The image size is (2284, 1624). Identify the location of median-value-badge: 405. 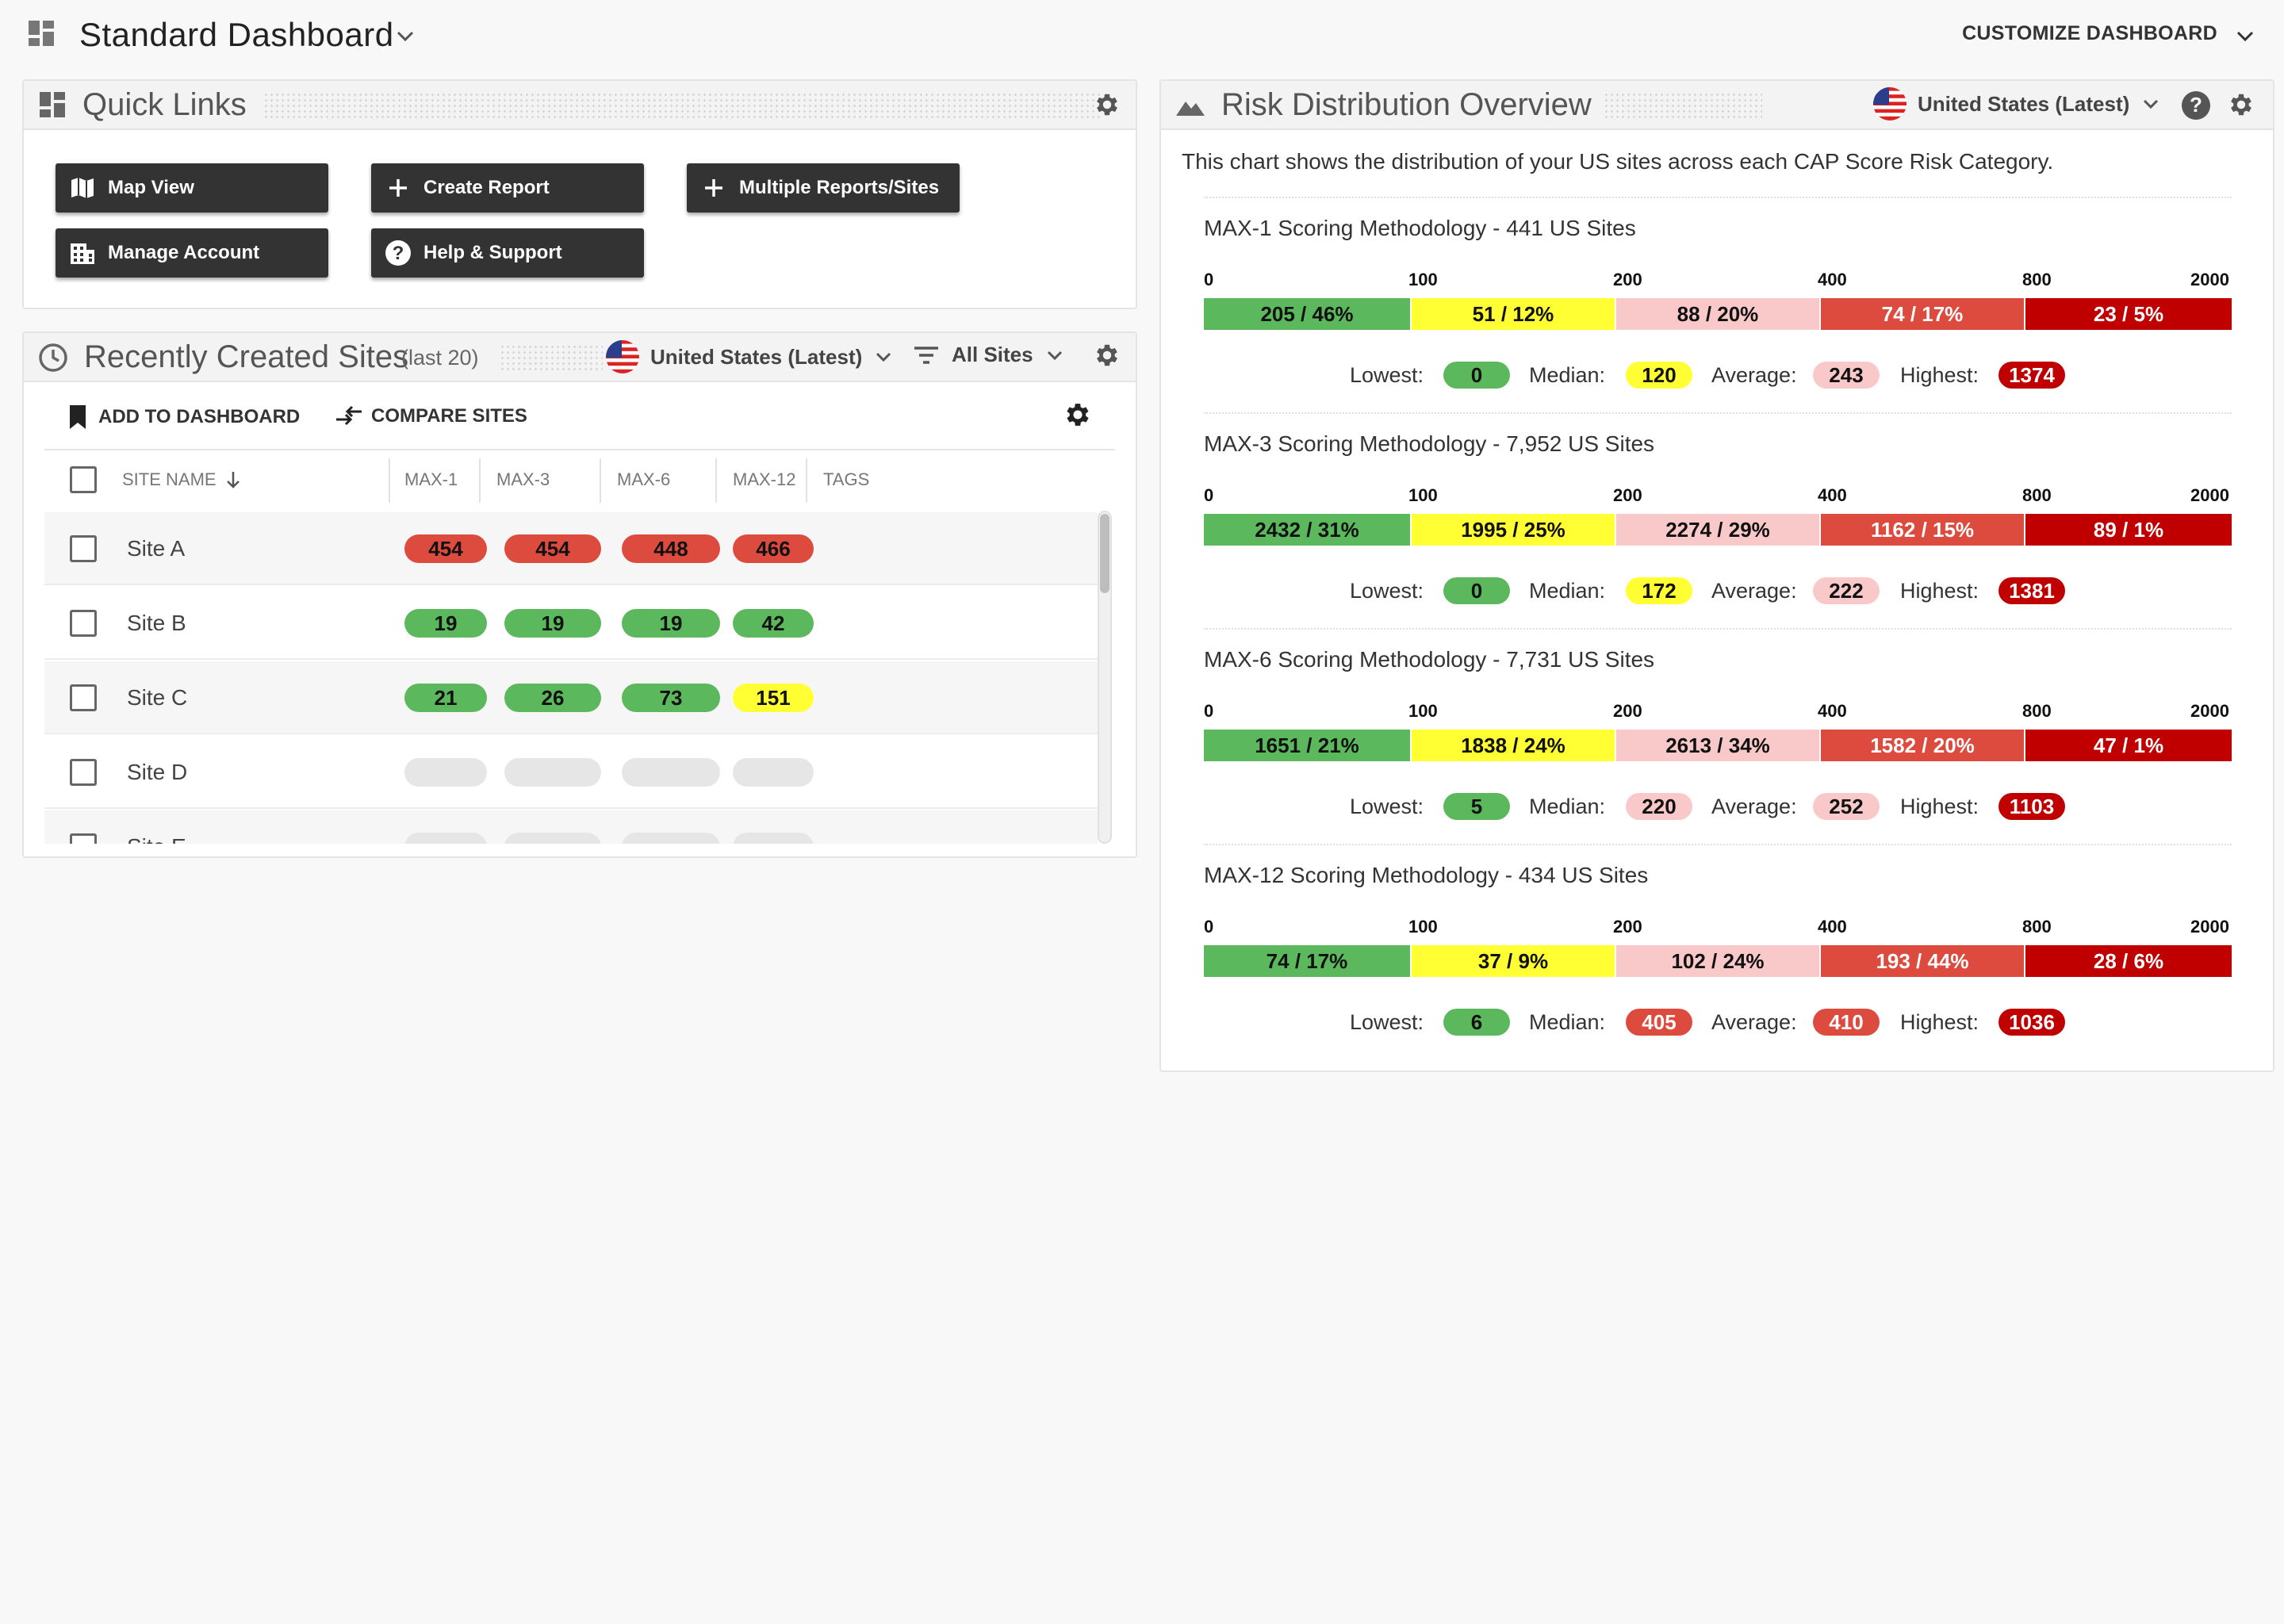
(1659, 1022).